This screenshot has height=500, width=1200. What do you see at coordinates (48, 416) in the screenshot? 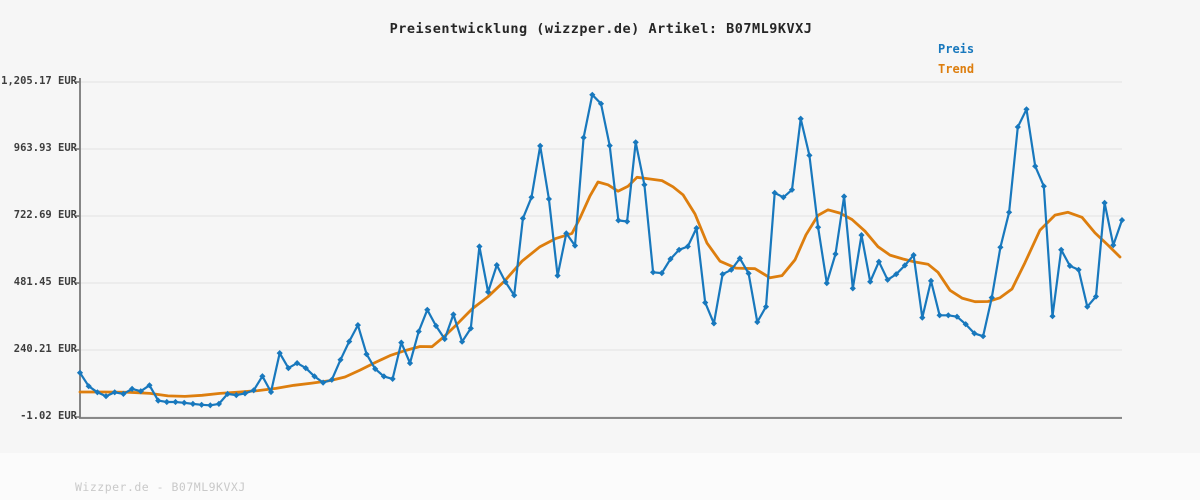
I see `y-axis-label: -1.02 EUR` at bounding box center [48, 416].